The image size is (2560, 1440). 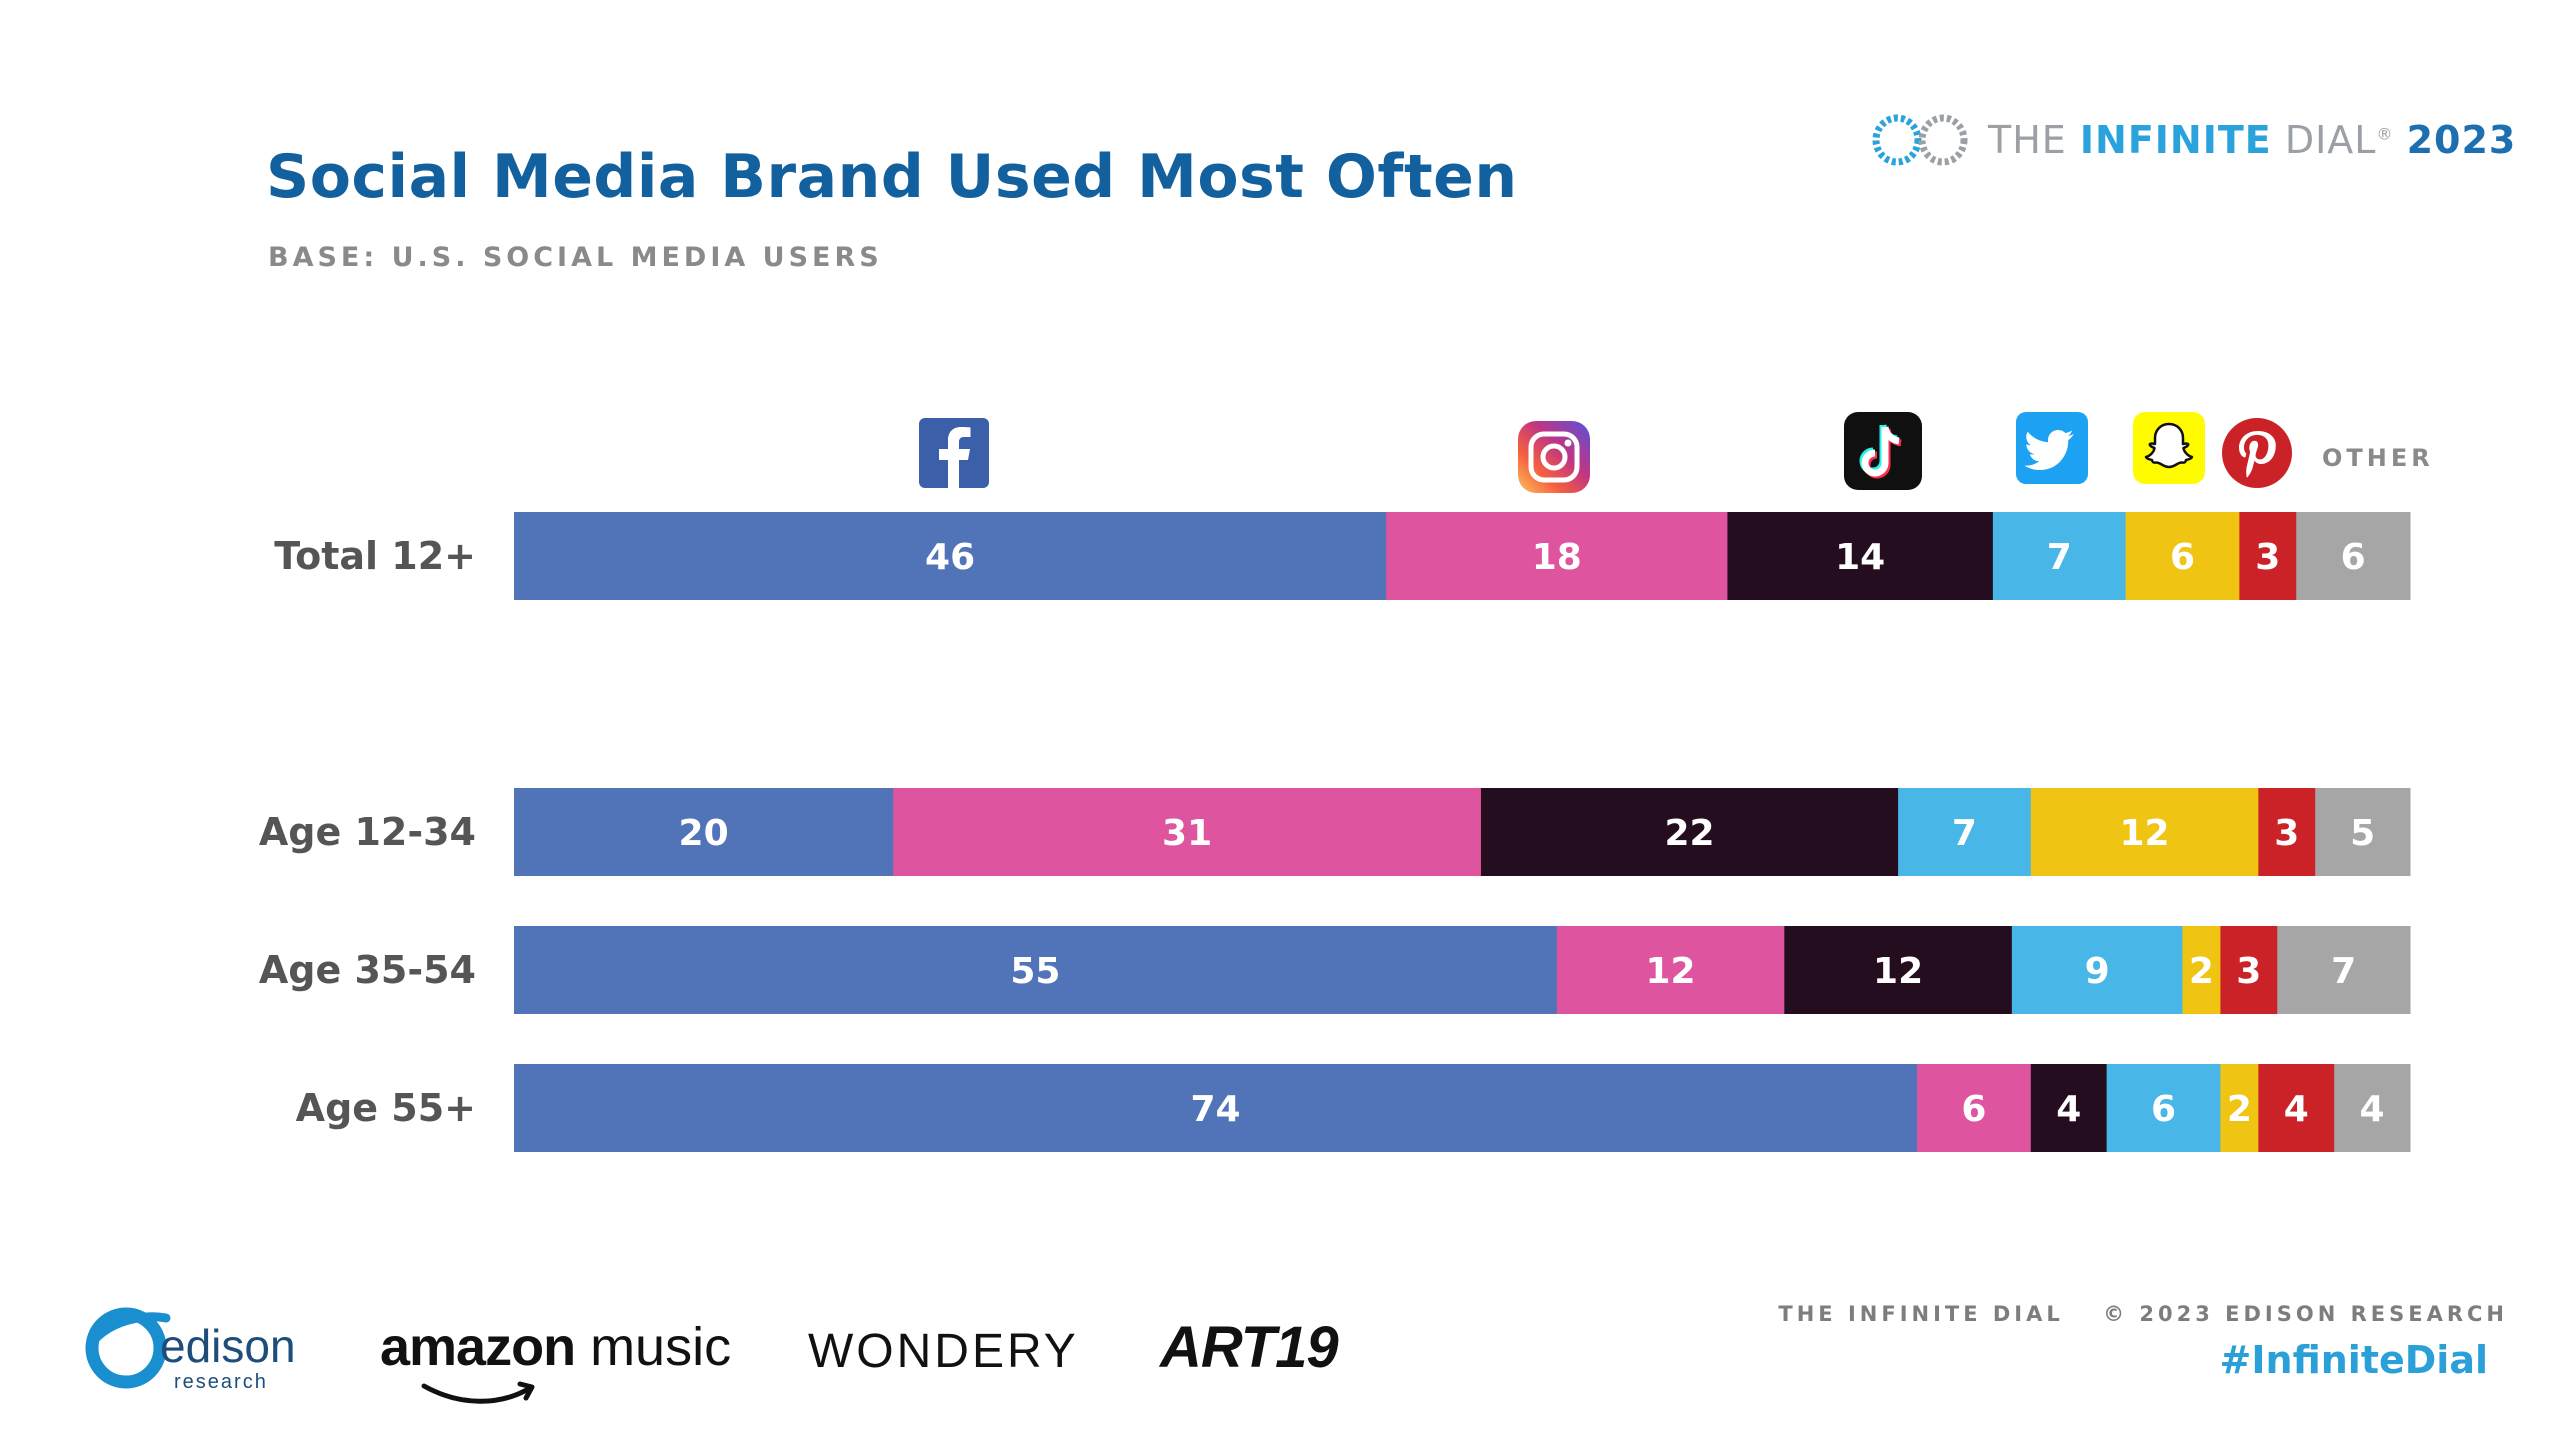 I want to click on amazon-wordmark: amazon, so click(x=478, y=1347).